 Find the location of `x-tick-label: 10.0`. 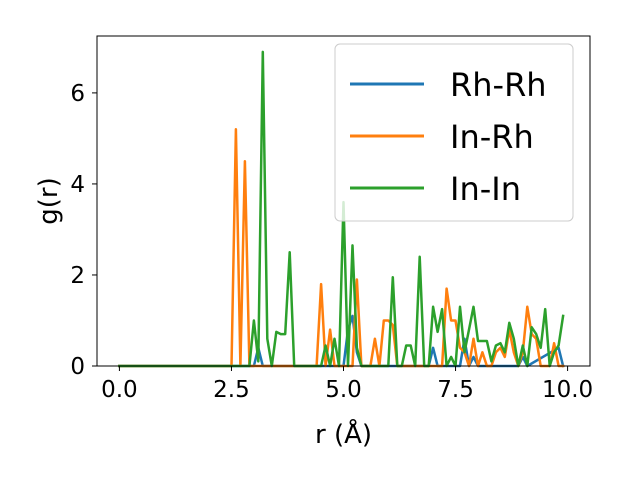

x-tick-label: 10.0 is located at coordinates (567, 390).